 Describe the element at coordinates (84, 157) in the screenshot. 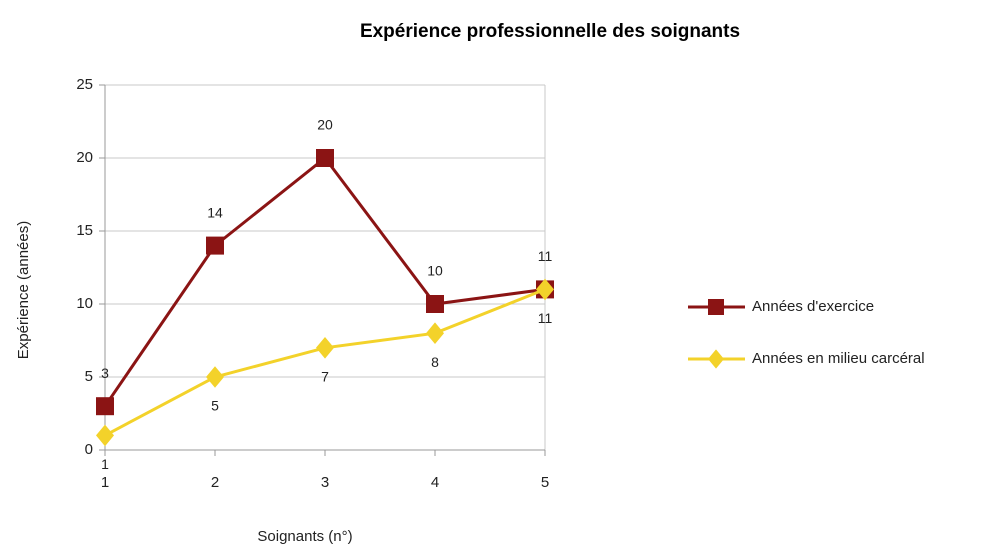

I see `y-tick-label: 20` at that location.